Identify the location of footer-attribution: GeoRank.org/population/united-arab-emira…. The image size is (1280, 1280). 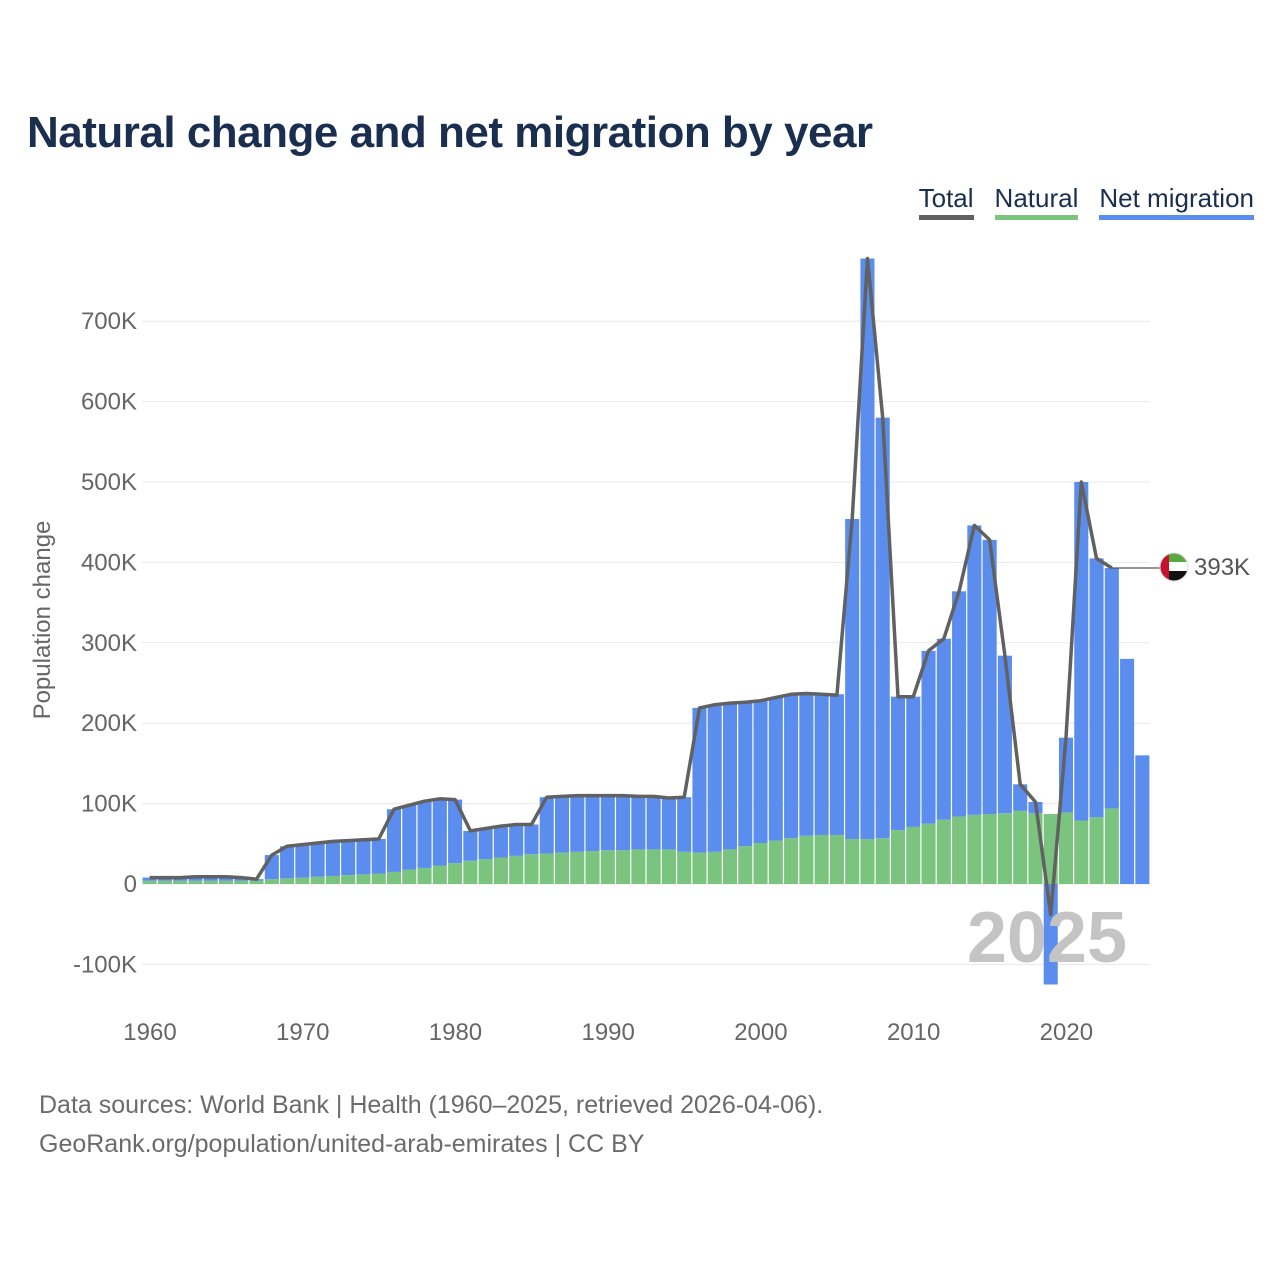
(342, 1144).